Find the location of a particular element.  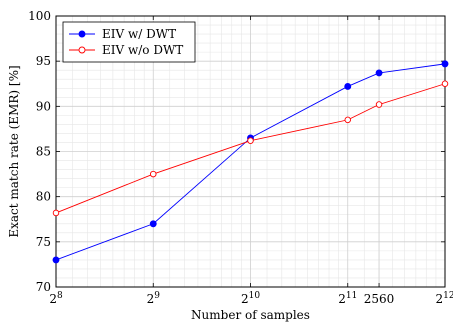

legend: EIV w/ DWT EIV w/o DWT is located at coordinates (129, 42).